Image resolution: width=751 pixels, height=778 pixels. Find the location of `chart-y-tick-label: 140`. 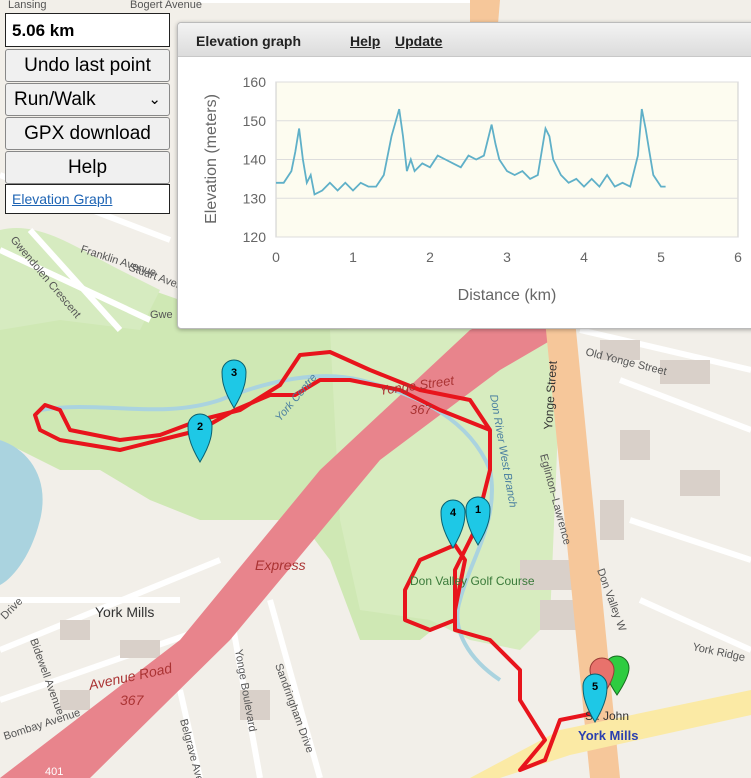

chart-y-tick-label: 140 is located at coordinates (255, 160).